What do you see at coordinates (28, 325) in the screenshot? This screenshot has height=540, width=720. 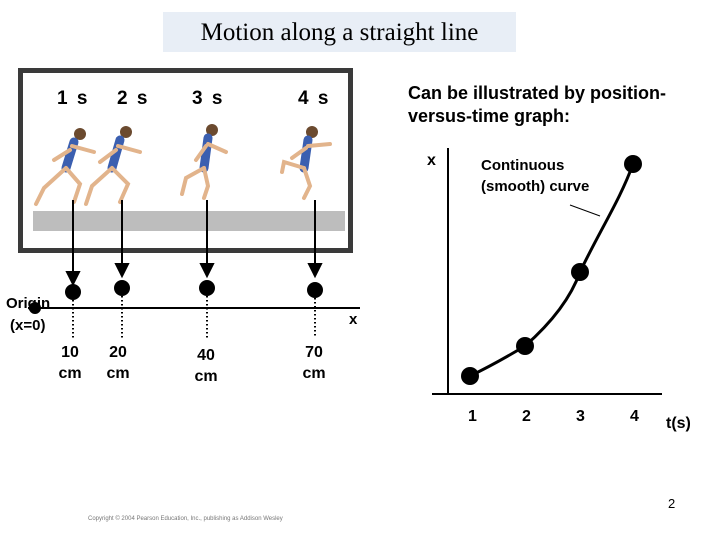 I see `origin-x-label: (x=0)` at bounding box center [28, 325].